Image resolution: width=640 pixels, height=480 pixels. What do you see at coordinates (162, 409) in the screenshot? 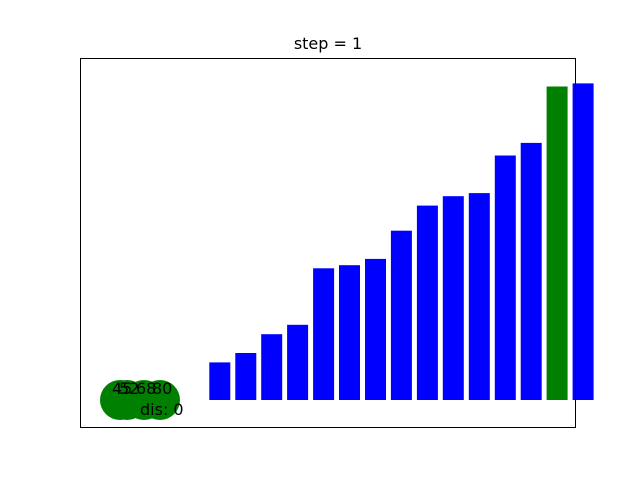
I see `distance-annotation: dis: 0` at bounding box center [162, 409].